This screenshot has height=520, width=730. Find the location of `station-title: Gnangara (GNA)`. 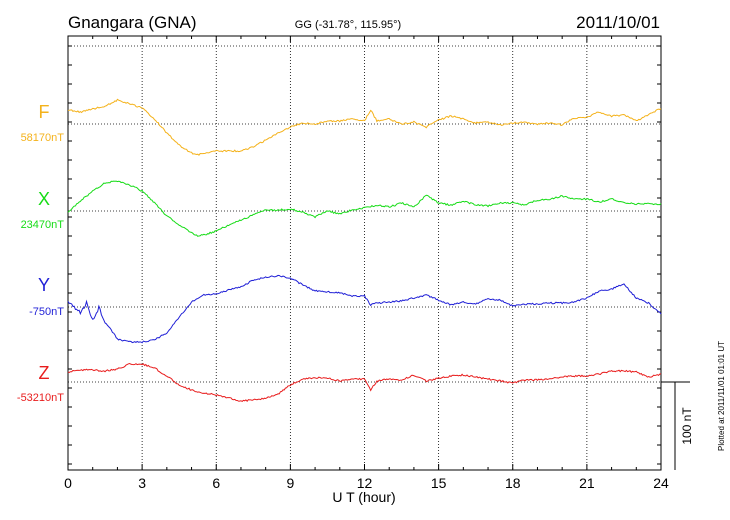

station-title: Gnangara (GNA) is located at coordinates (132, 22).